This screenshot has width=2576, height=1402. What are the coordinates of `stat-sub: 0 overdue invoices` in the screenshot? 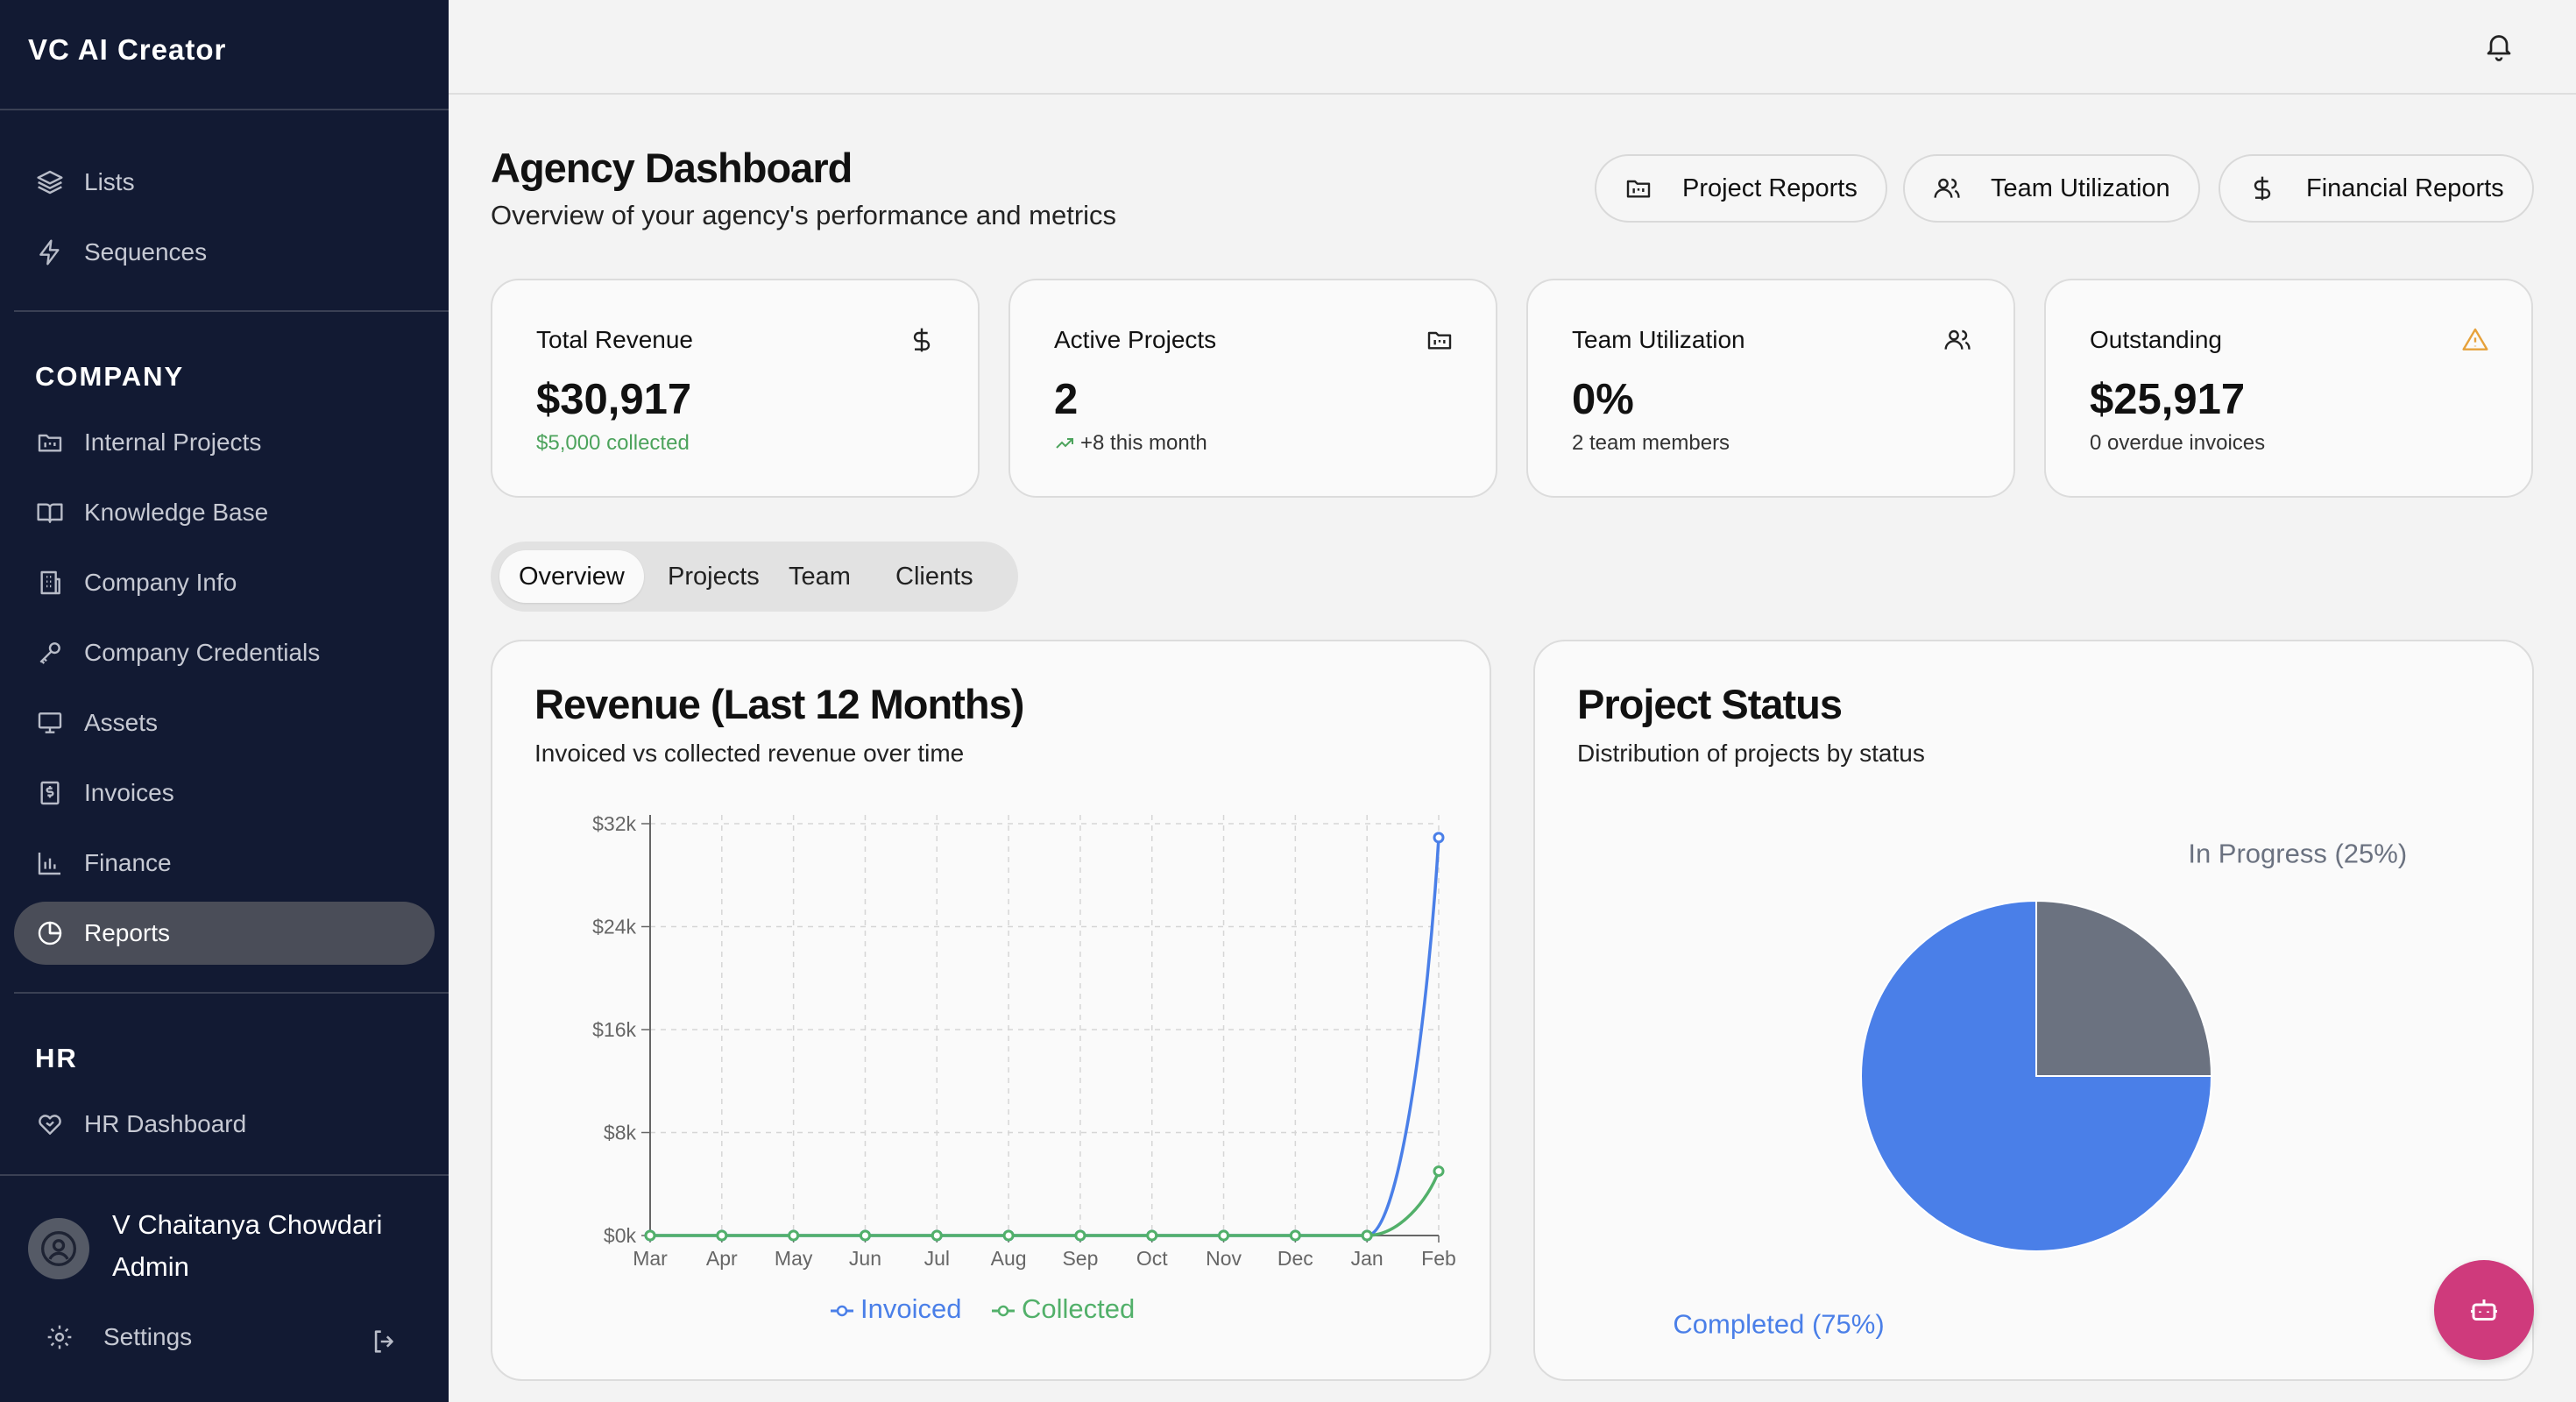 It's located at (2178, 443).